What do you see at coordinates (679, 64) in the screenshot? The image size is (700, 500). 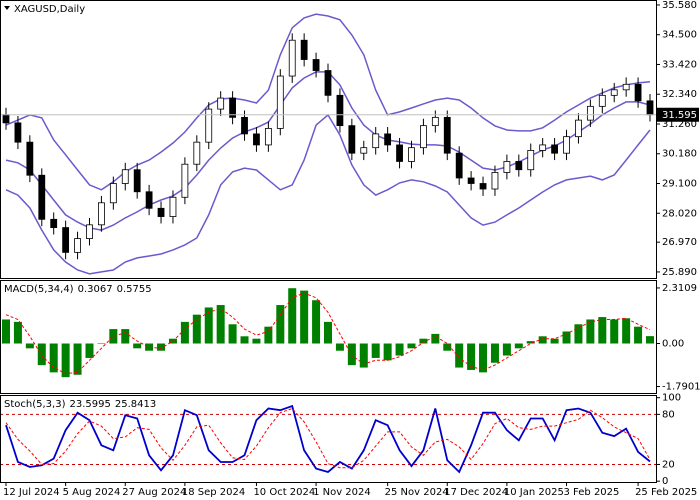 I see `y-tick-label: 33.420` at bounding box center [679, 64].